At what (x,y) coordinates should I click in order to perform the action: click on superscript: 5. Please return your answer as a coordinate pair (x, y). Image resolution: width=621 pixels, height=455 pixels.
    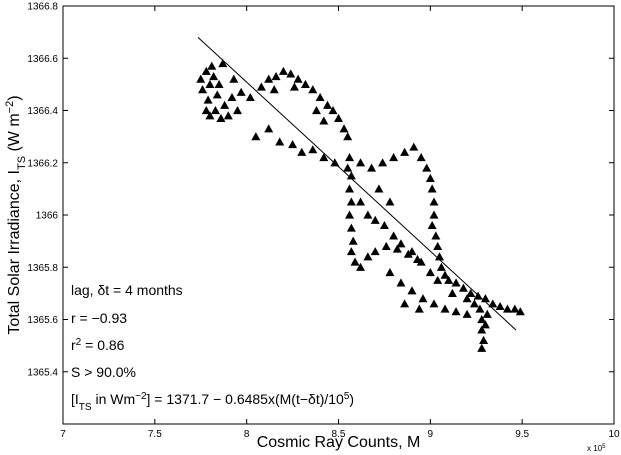
    Looking at the image, I should click on (604, 447).